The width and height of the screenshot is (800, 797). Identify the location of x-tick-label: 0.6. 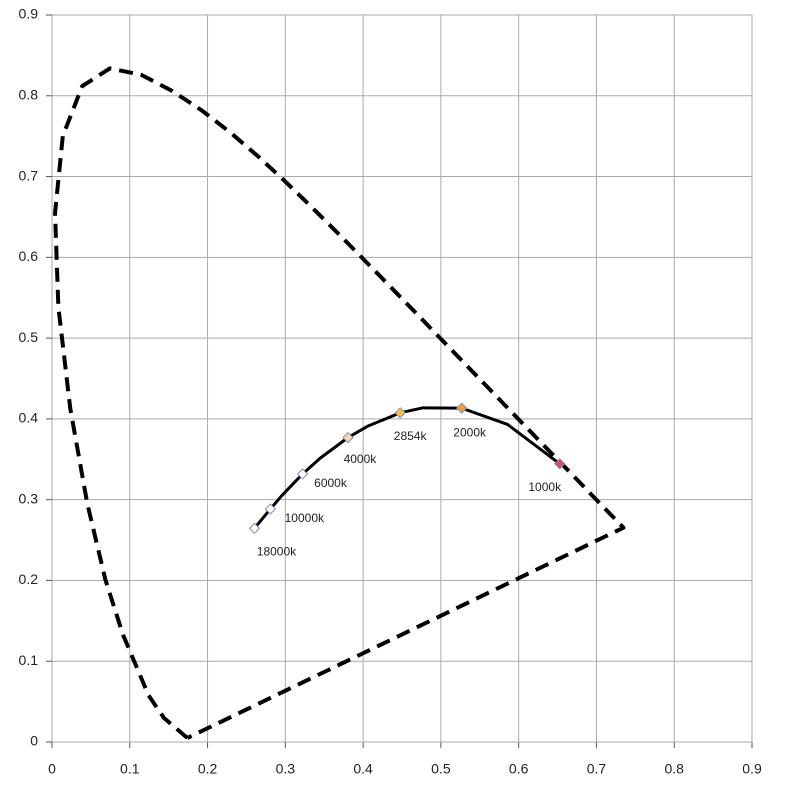
(519, 769).